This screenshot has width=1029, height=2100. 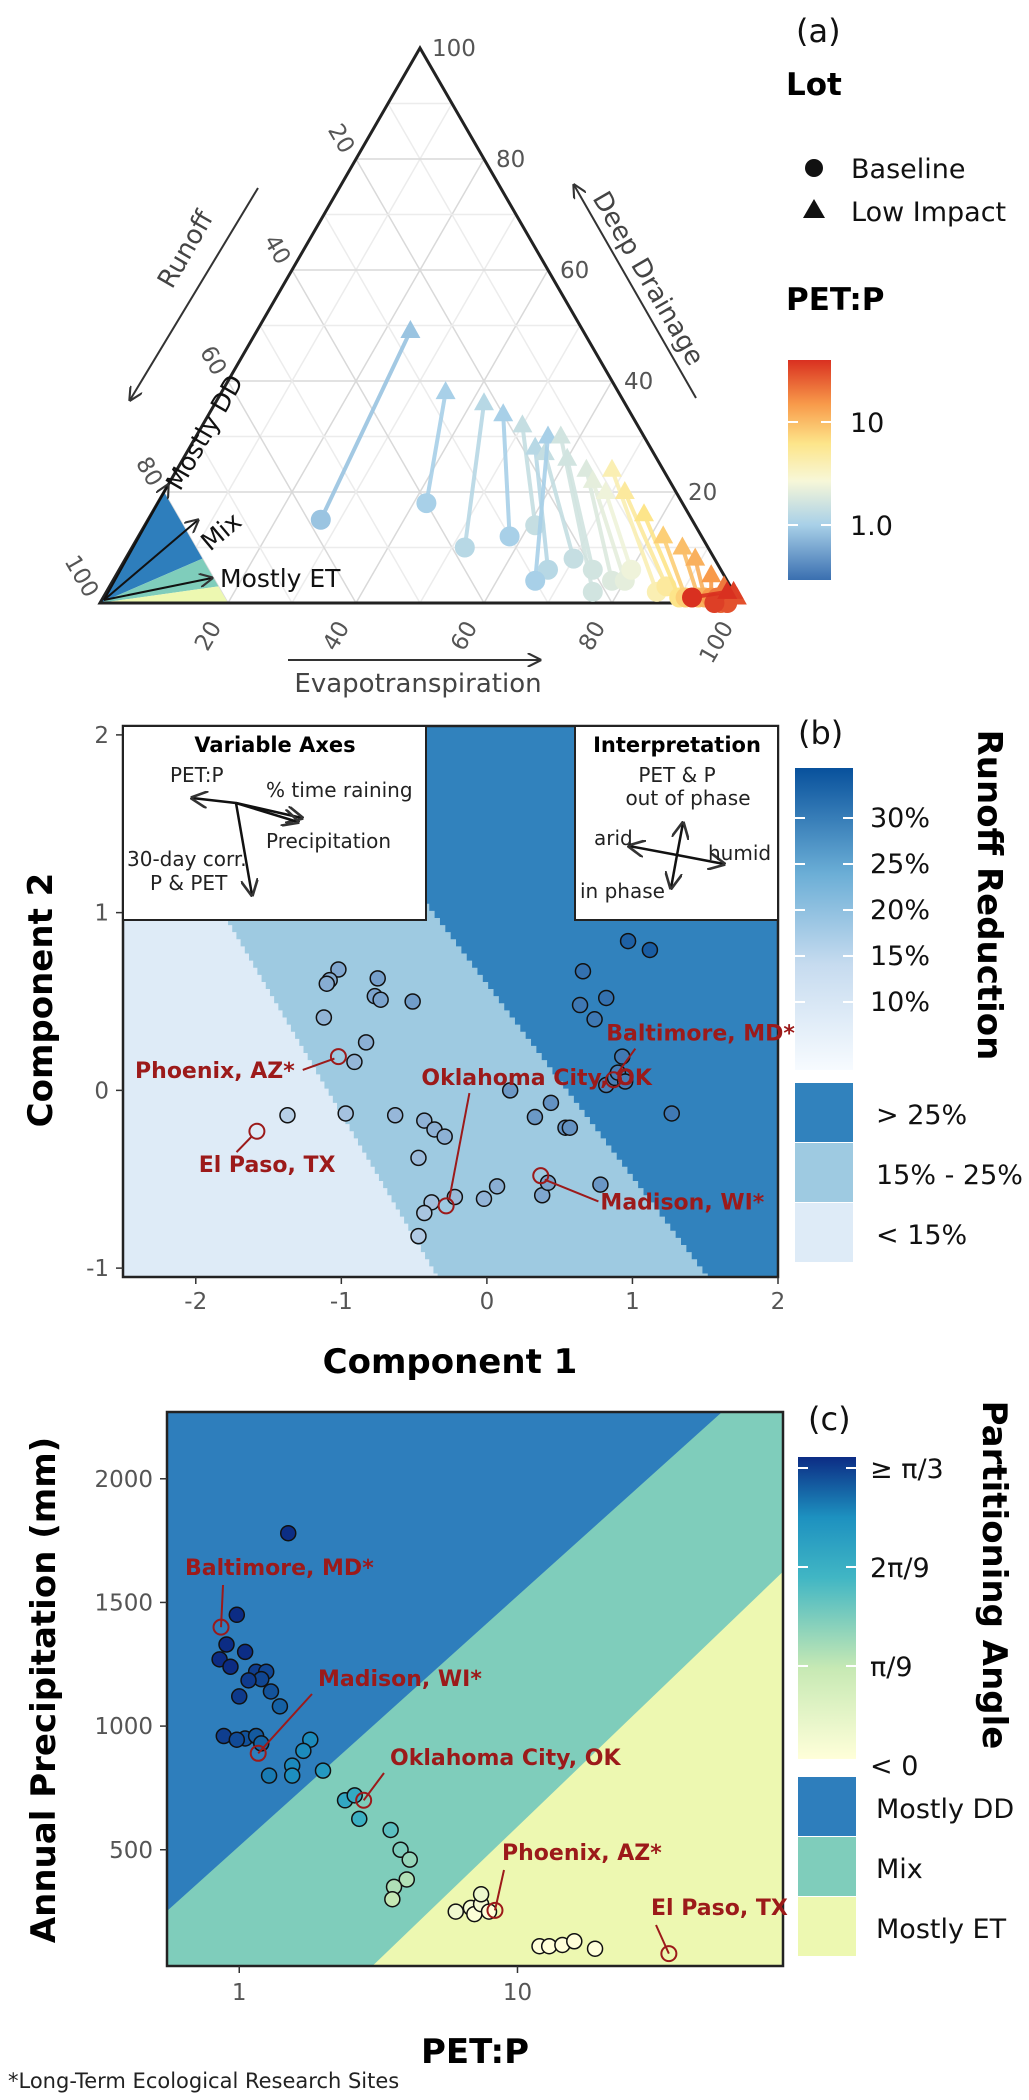 What do you see at coordinates (151, 547) in the screenshot?
I see `region-mostly-dd` at bounding box center [151, 547].